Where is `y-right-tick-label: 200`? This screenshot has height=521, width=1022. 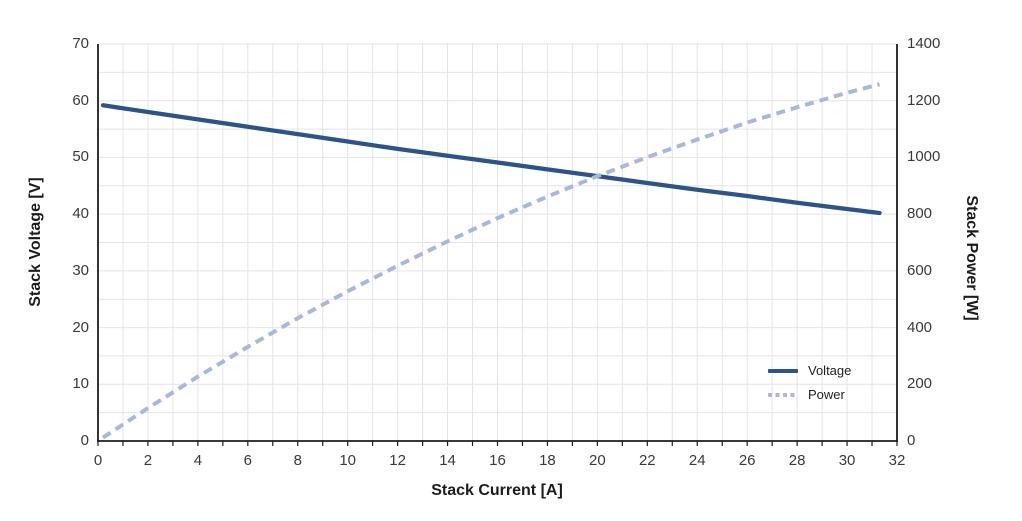 y-right-tick-label: 200 is located at coordinates (920, 384).